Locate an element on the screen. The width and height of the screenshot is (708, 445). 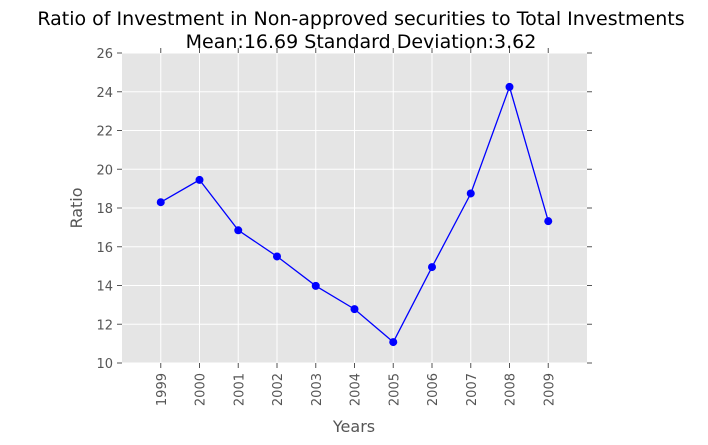
y-tick-label: 10 is located at coordinates (104, 364).